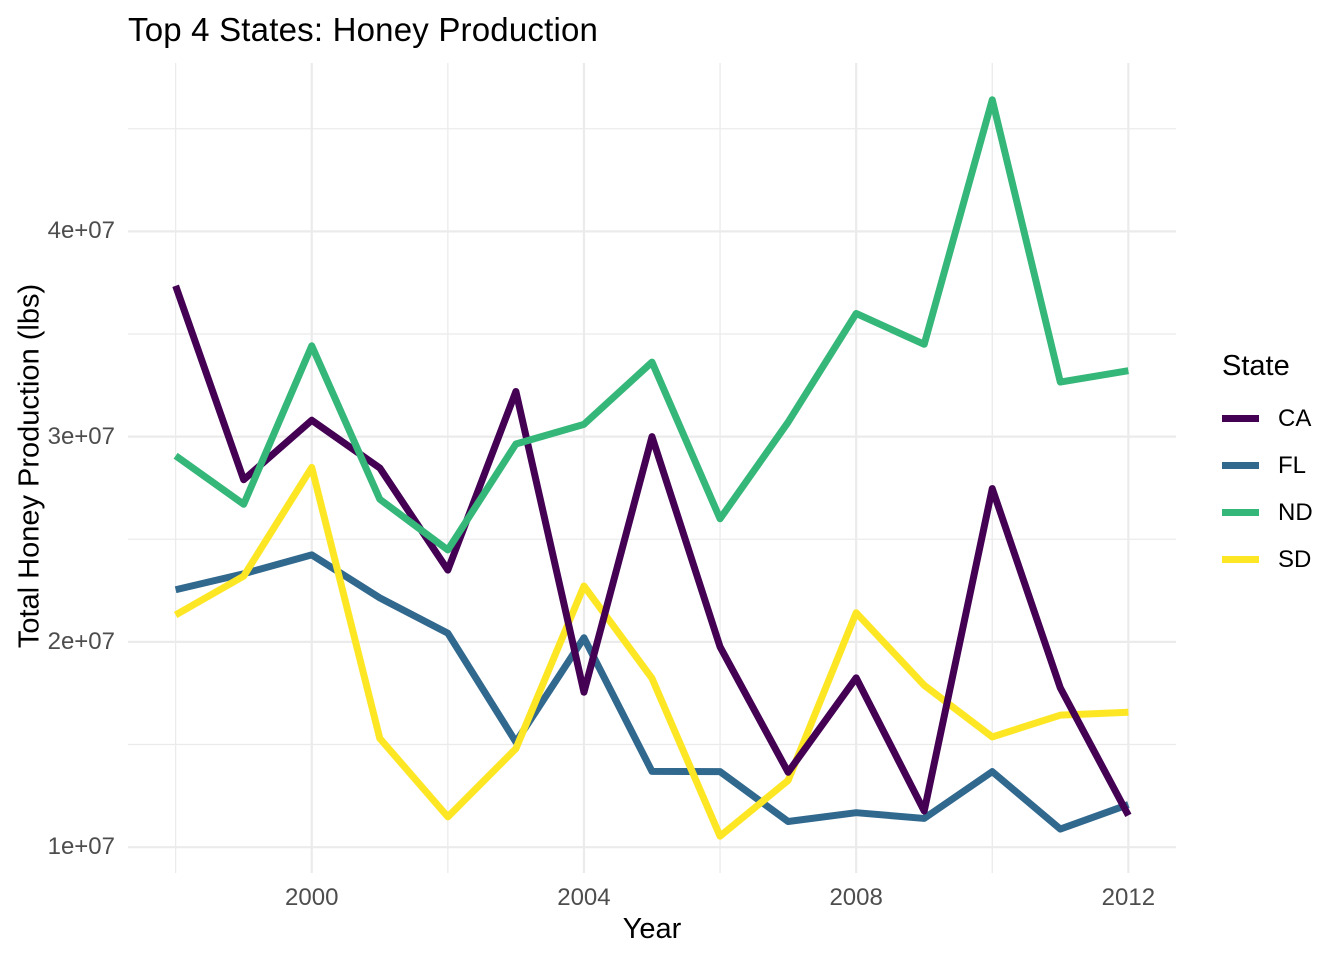 The image size is (1344, 960). What do you see at coordinates (1295, 559) in the screenshot?
I see `legend-label-SD: SD` at bounding box center [1295, 559].